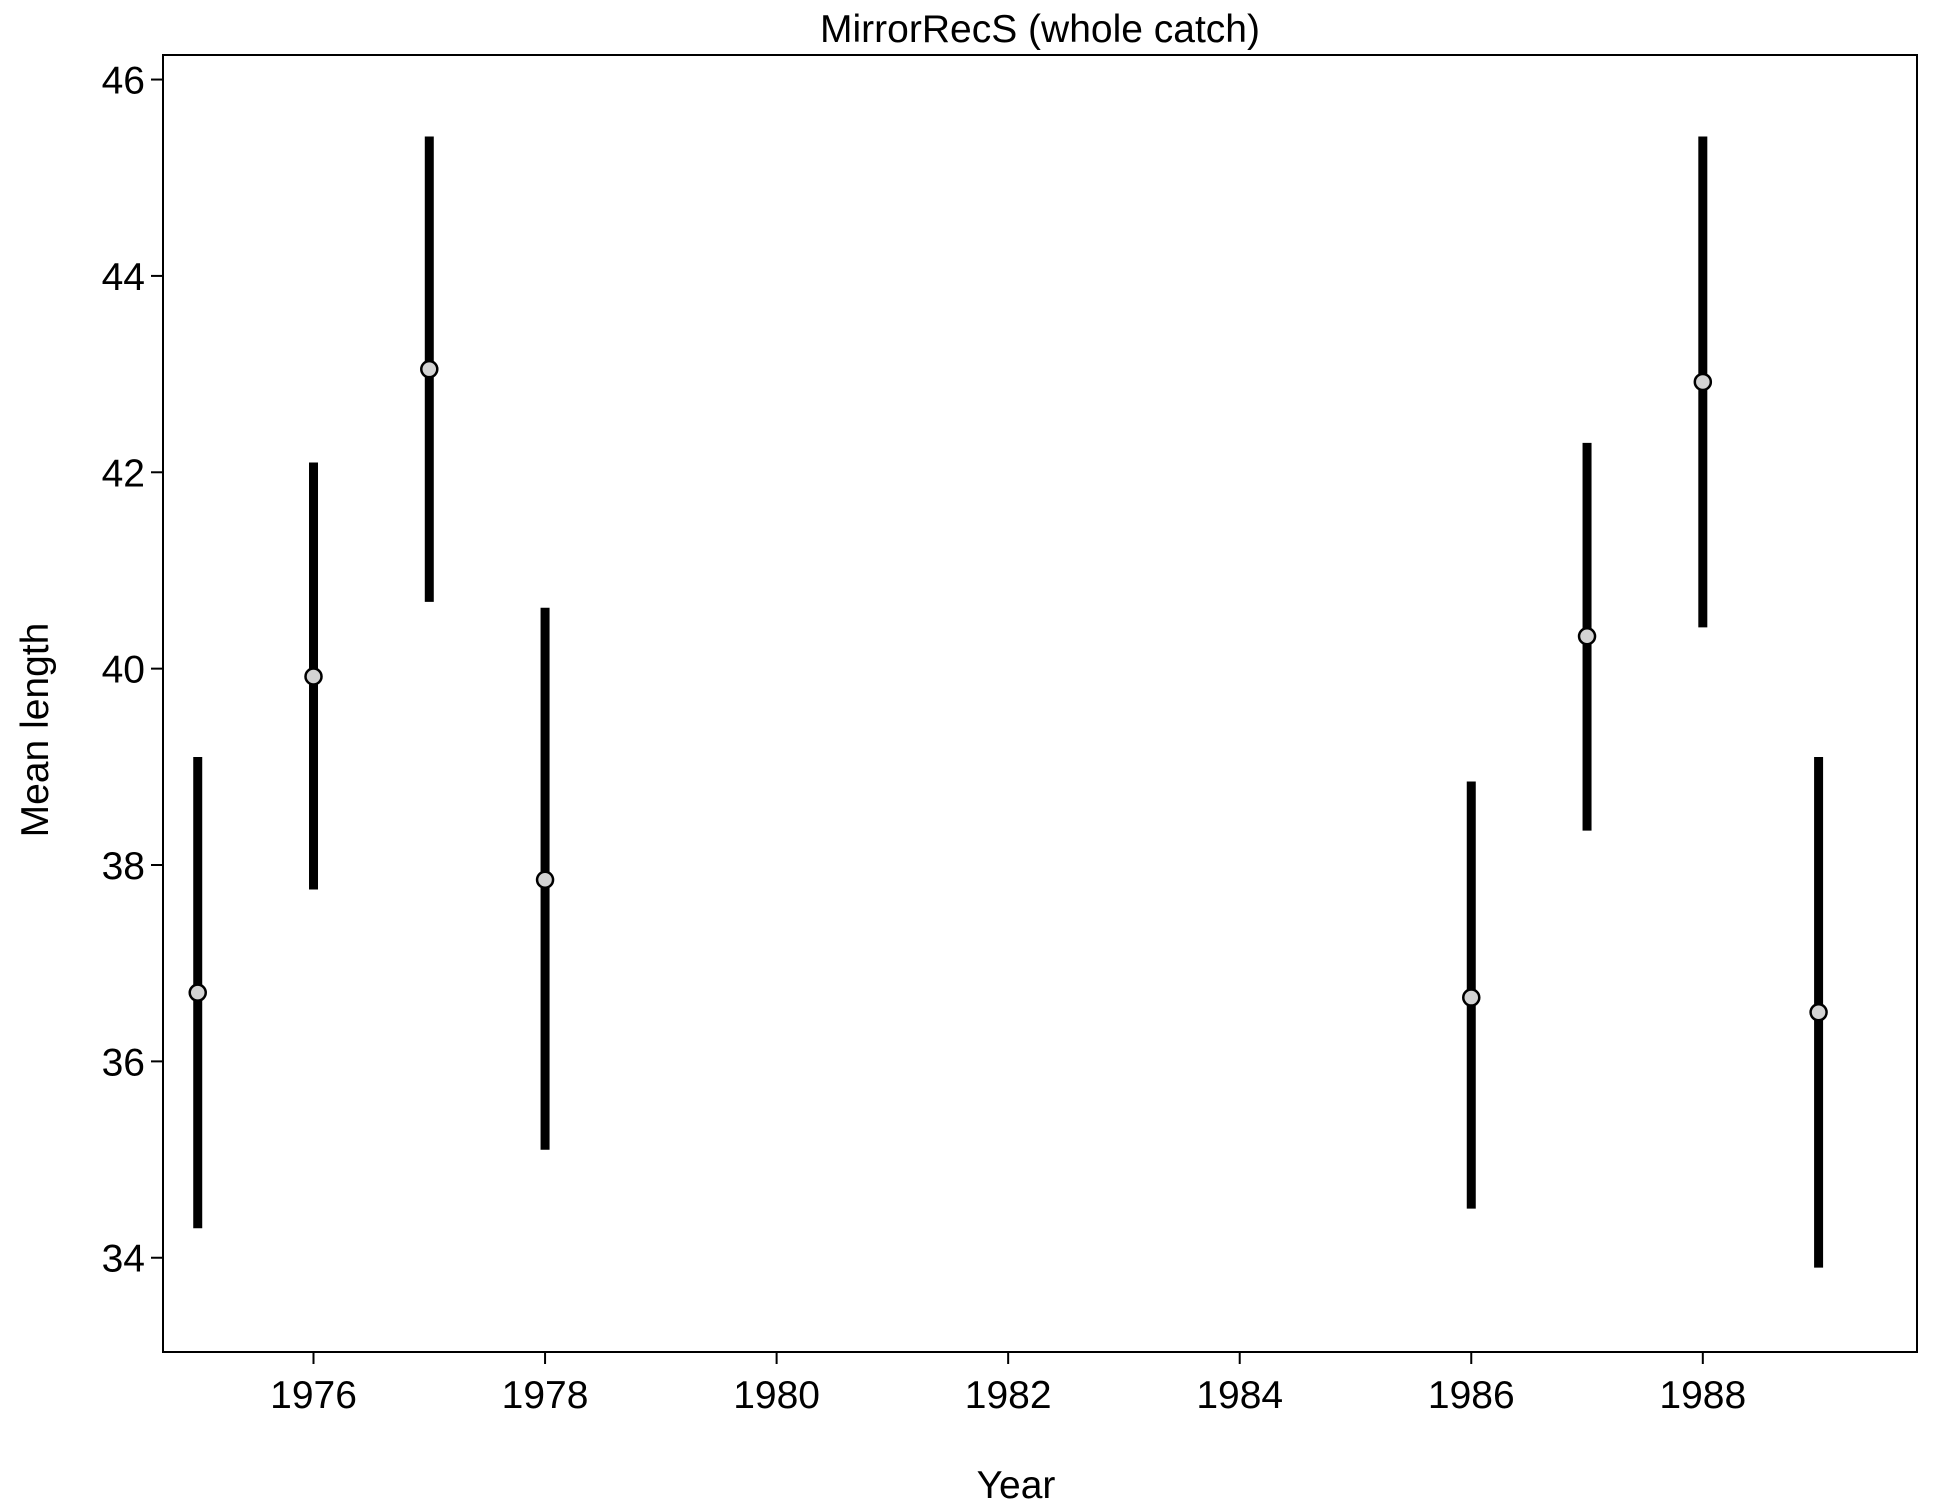 The image size is (1950, 1500). I want to click on y-axis-label: Mean length, so click(35, 730).